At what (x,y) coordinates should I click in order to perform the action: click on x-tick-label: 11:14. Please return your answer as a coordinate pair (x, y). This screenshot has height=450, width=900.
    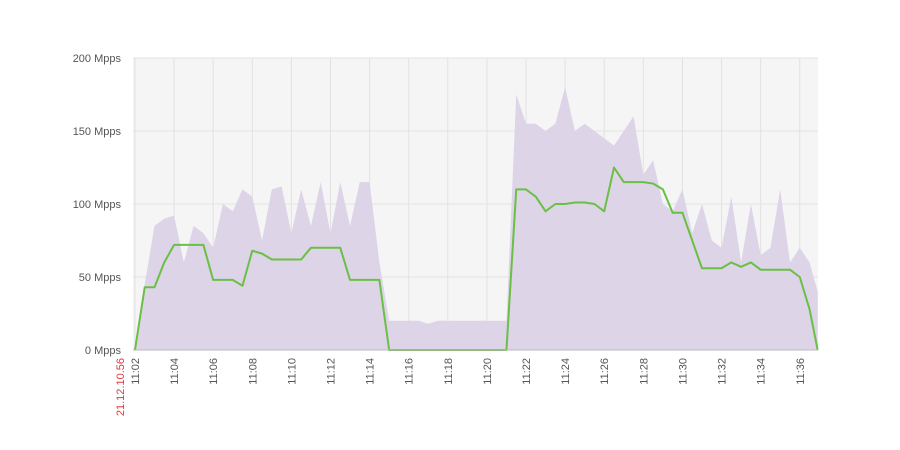
    Looking at the image, I should click on (371, 371).